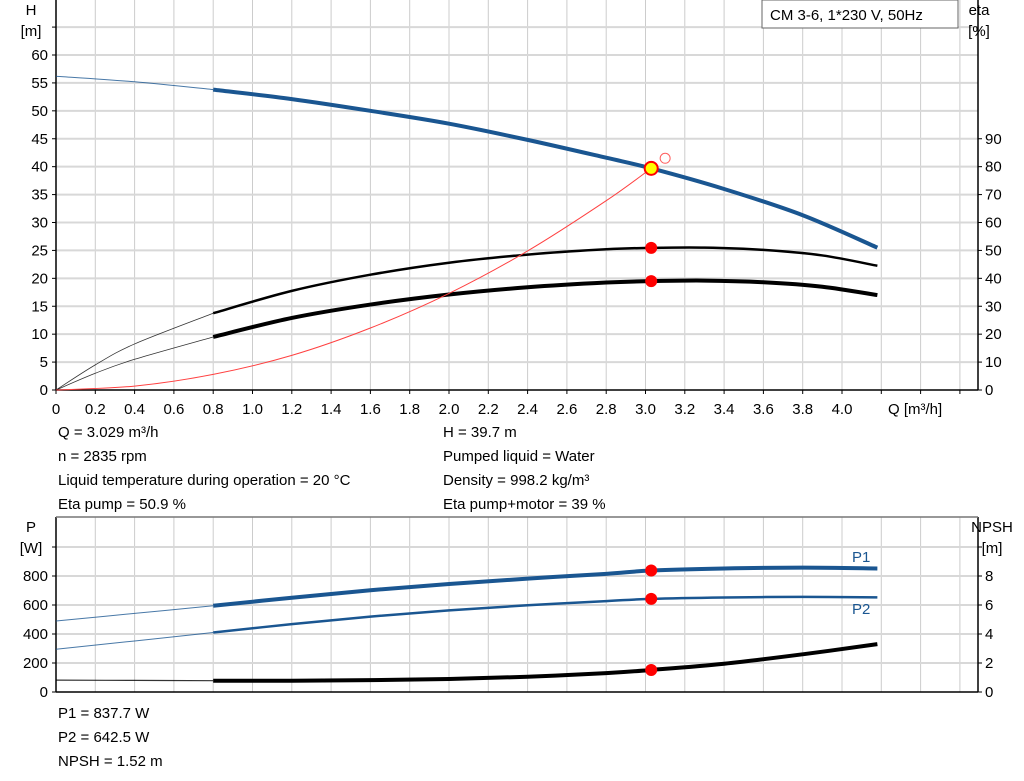 The image size is (1024, 781). What do you see at coordinates (331, 409) in the screenshot?
I see `x-tick-label: 1.4` at bounding box center [331, 409].